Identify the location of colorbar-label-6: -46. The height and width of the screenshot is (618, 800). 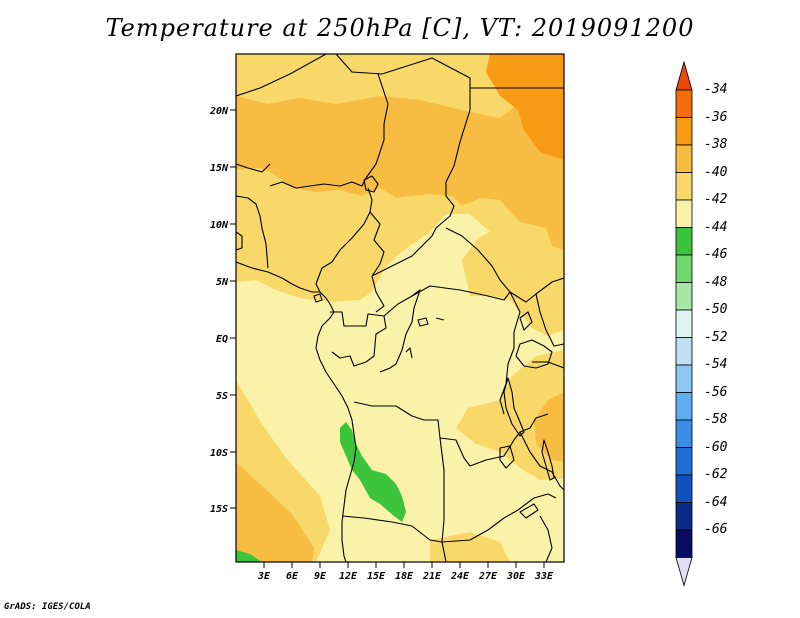
(716, 254).